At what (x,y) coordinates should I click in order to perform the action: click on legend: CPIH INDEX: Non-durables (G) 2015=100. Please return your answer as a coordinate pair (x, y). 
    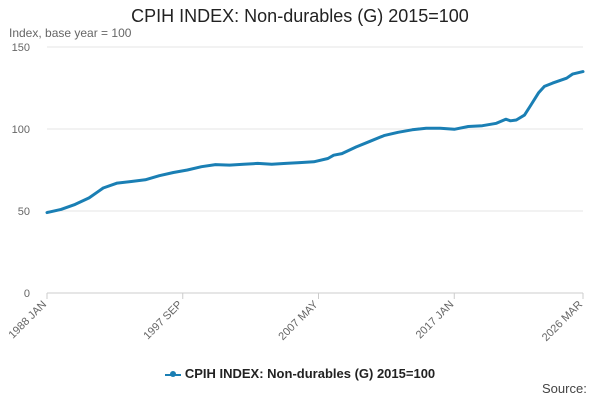
    Looking at the image, I should click on (300, 373).